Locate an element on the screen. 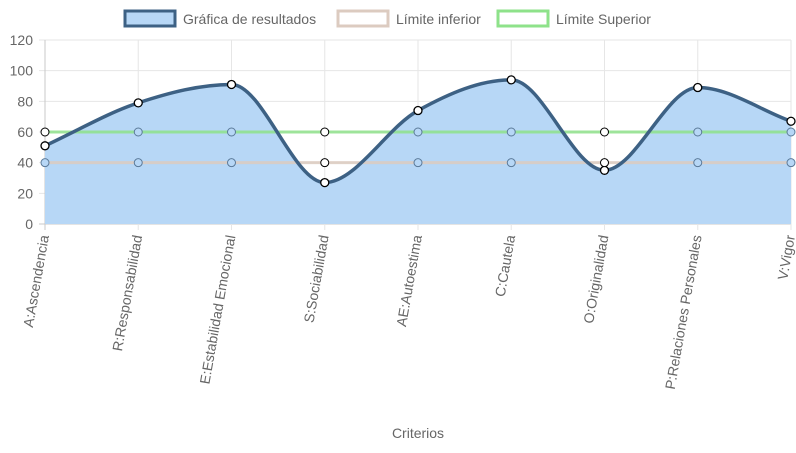 This screenshot has width=796, height=453. y-tick-label: 100 is located at coordinates (22, 71).